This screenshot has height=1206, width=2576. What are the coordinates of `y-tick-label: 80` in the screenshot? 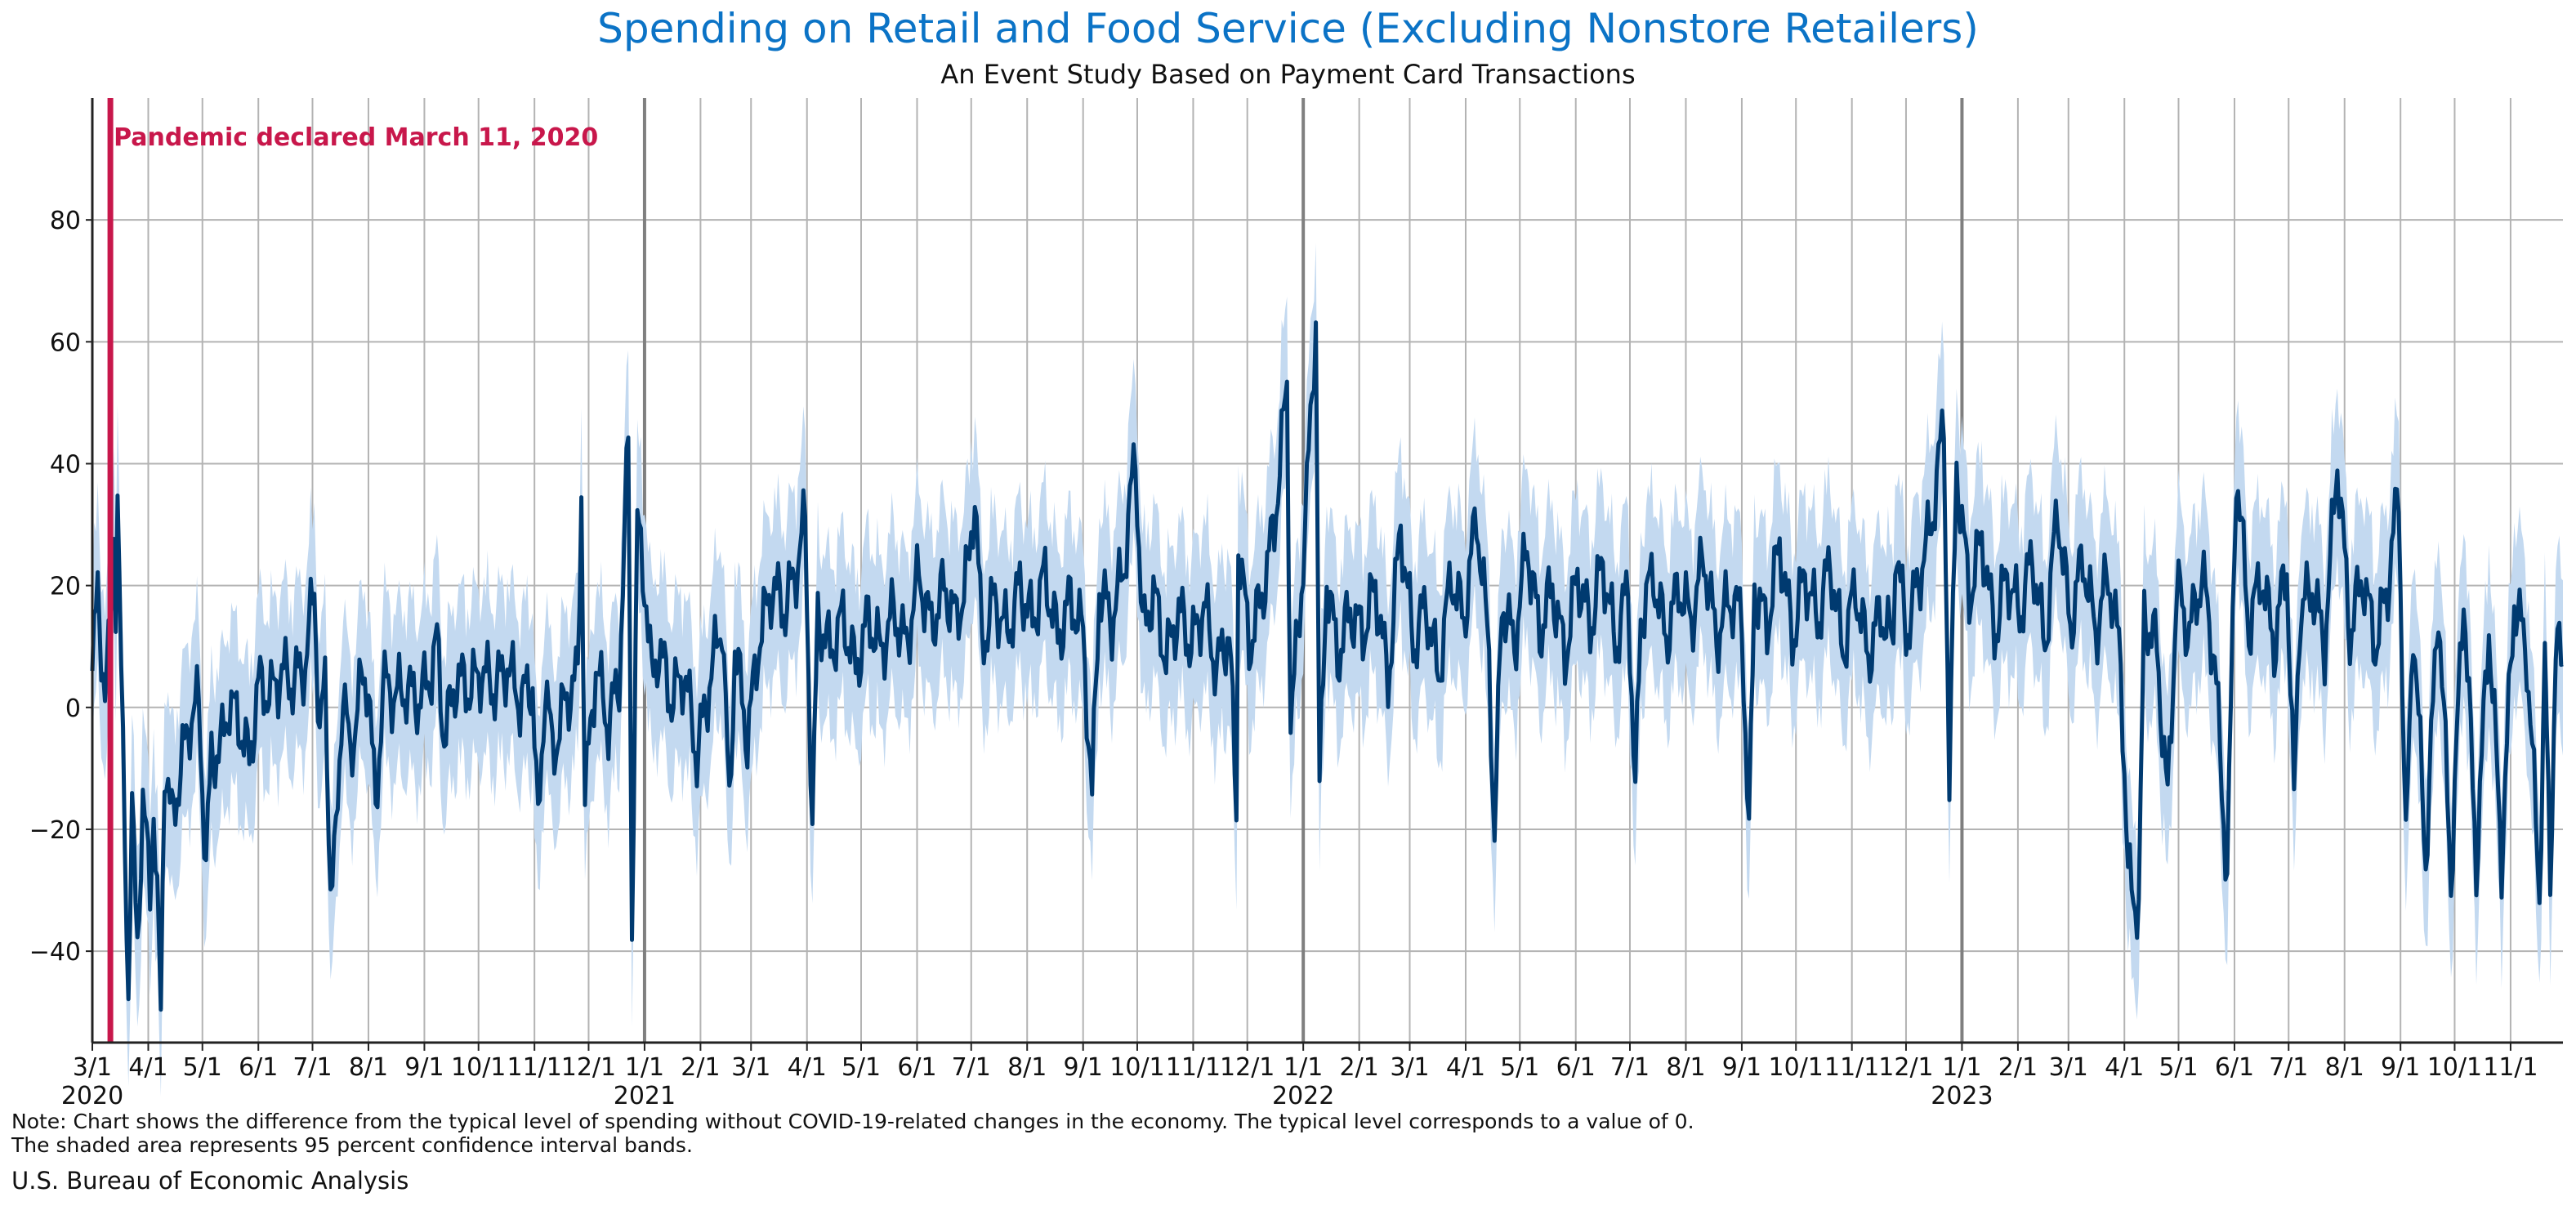 It's located at (65, 221).